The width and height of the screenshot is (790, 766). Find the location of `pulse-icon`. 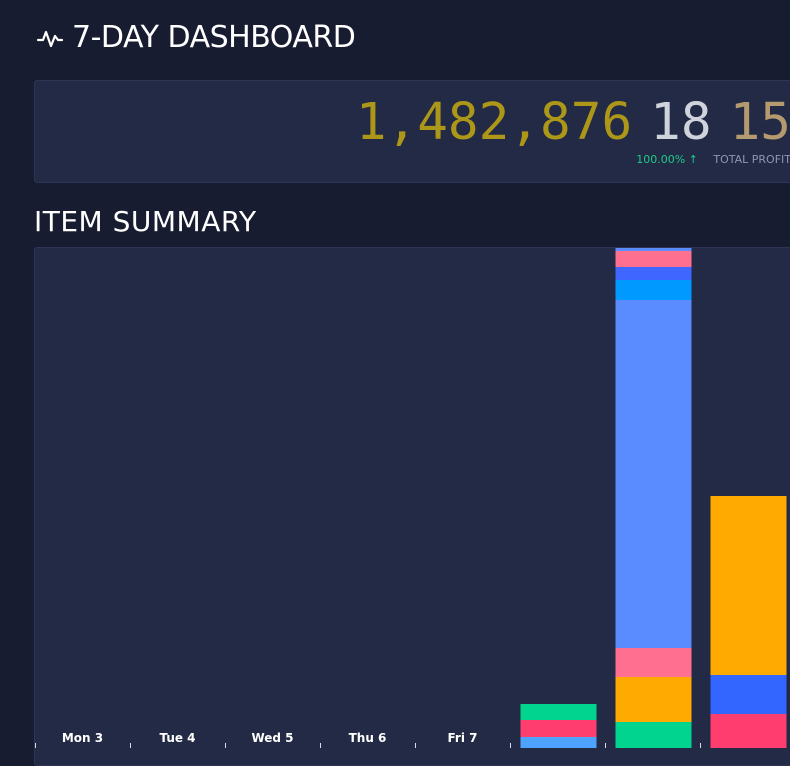

pulse-icon is located at coordinates (50, 38).